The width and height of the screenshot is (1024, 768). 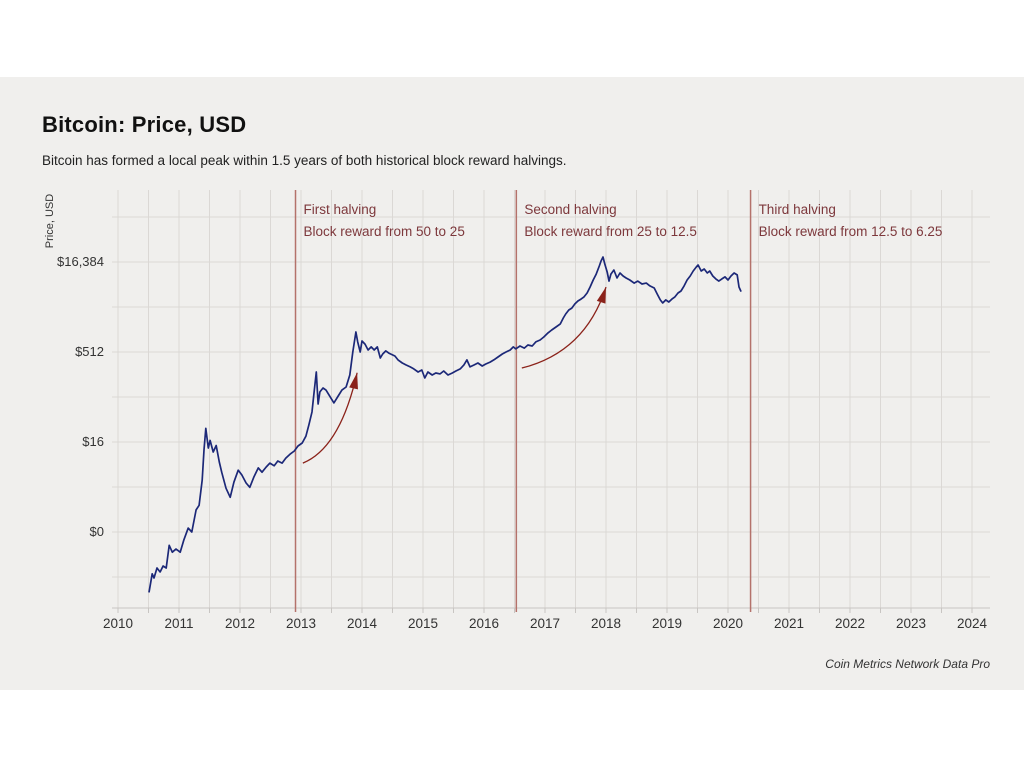 What do you see at coordinates (789, 623) in the screenshot?
I see `x-tick-label: 2021` at bounding box center [789, 623].